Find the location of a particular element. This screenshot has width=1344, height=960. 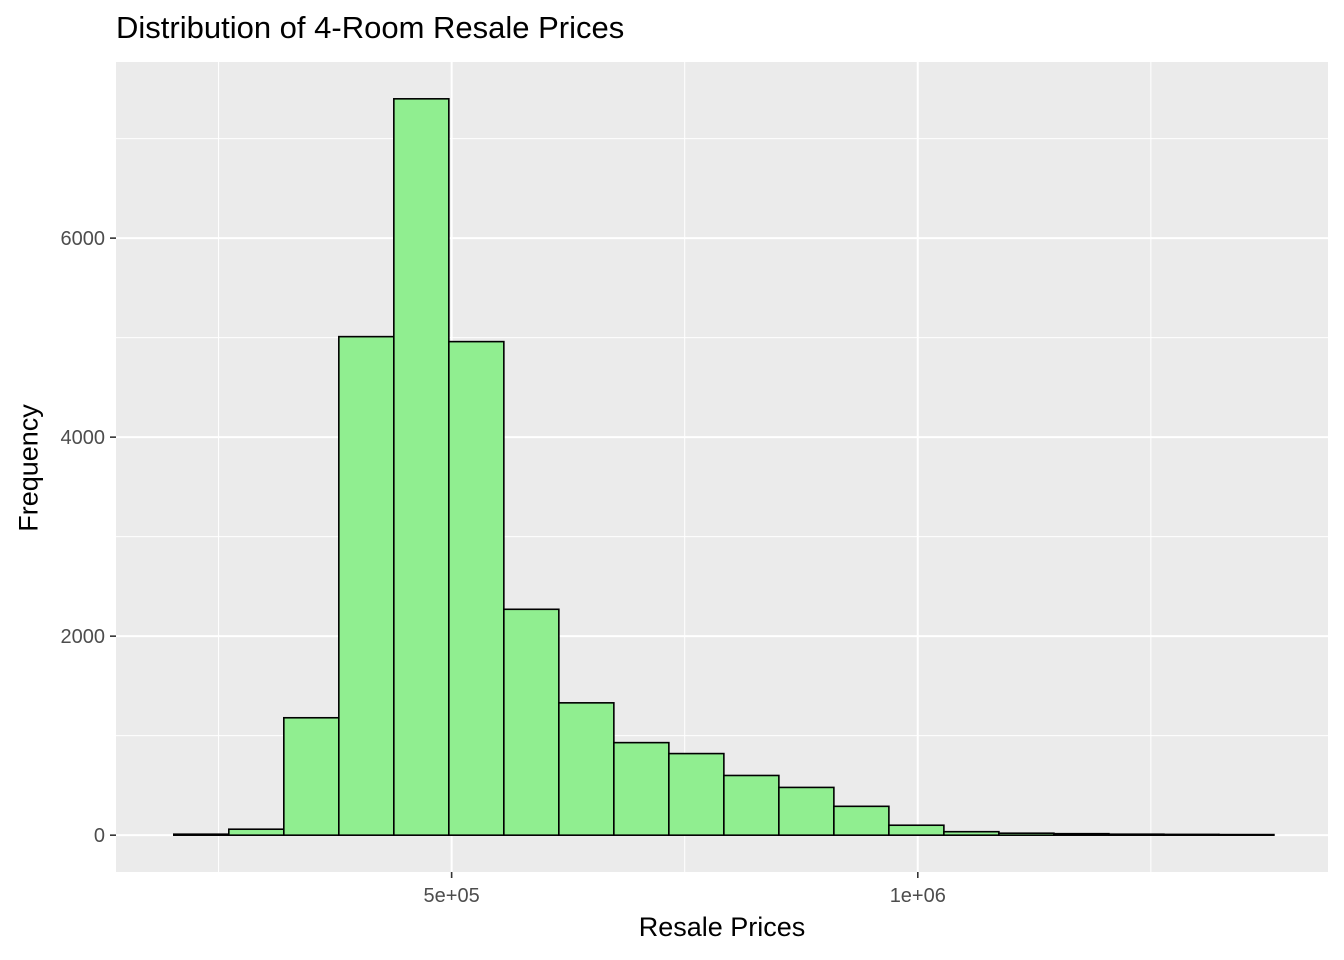

y-tick-label: 2000 is located at coordinates (83, 637).